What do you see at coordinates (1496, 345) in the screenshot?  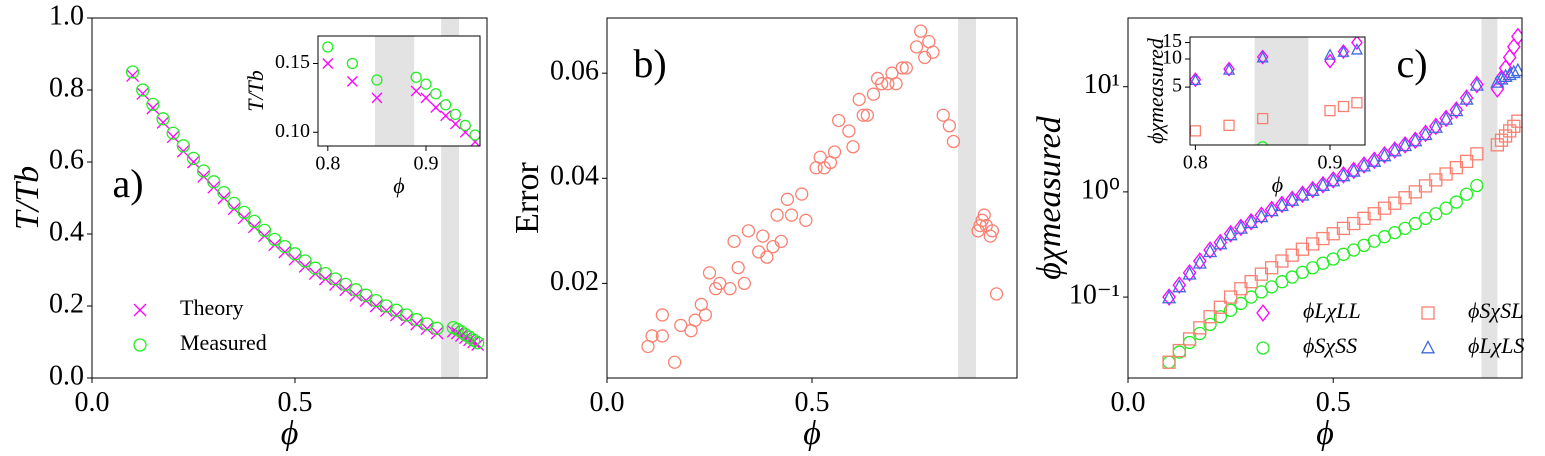 I see `legend-label: ϕLχLS` at bounding box center [1496, 345].